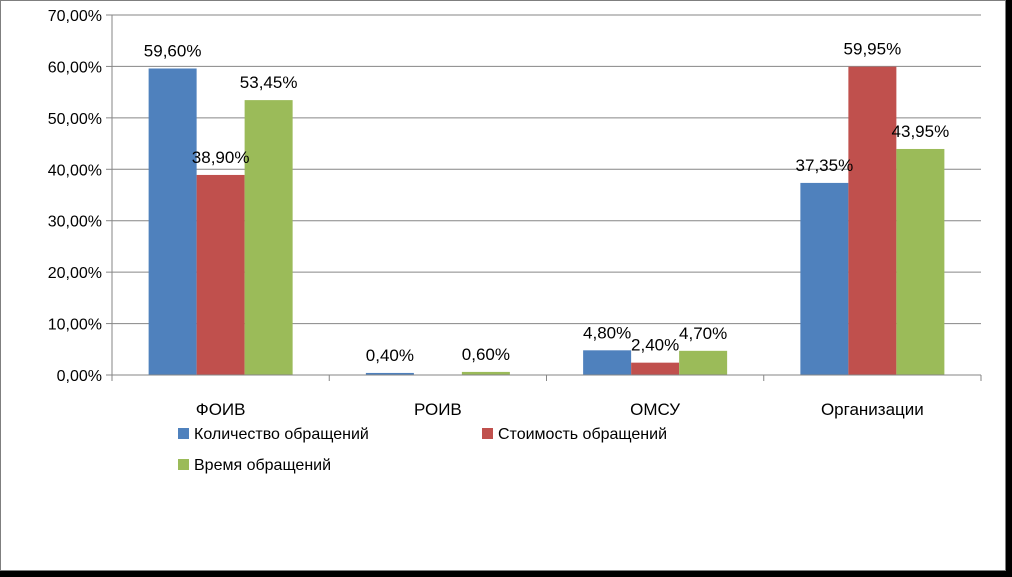  Describe the element at coordinates (390, 355) in the screenshot. I see `data-label: 0,40%` at that location.